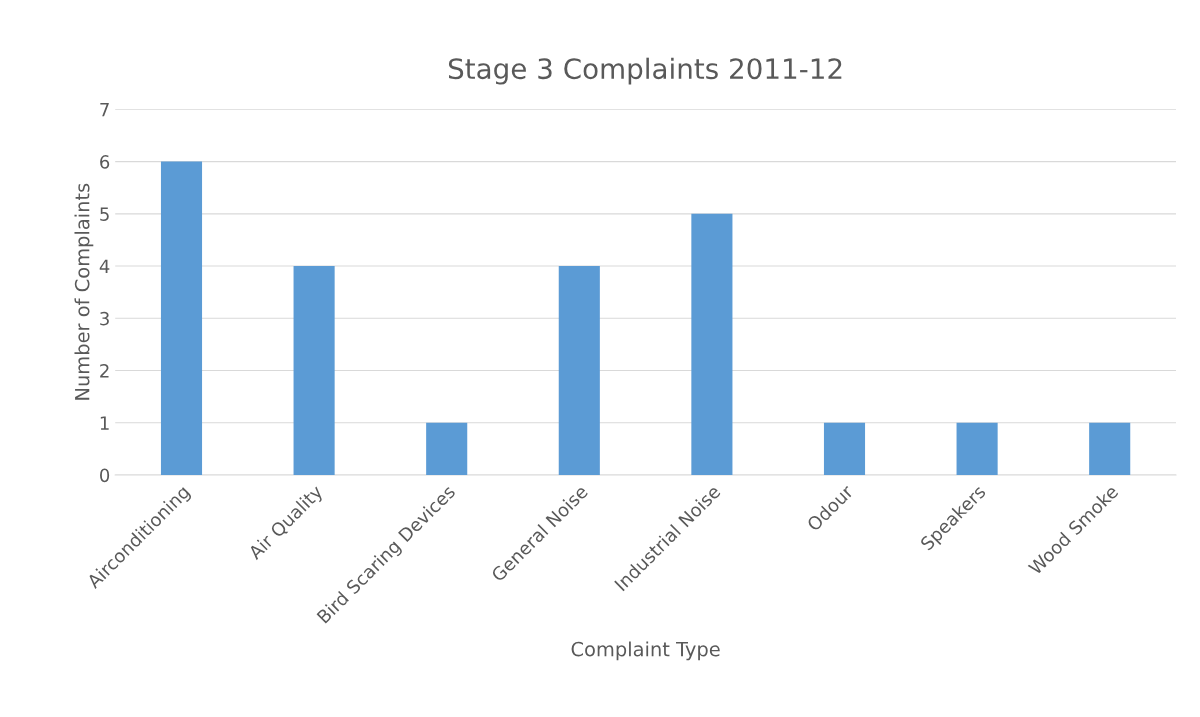  What do you see at coordinates (104, 266) in the screenshot?
I see `y-tick-label: 4` at bounding box center [104, 266].